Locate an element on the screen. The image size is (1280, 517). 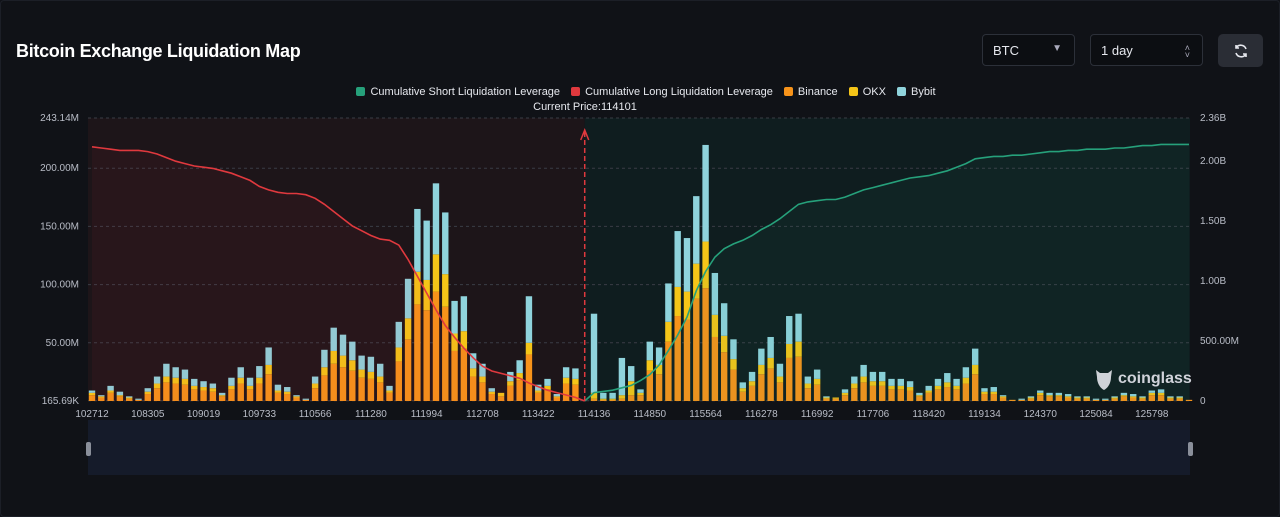
legend-label: OKX is located at coordinates (874, 92).